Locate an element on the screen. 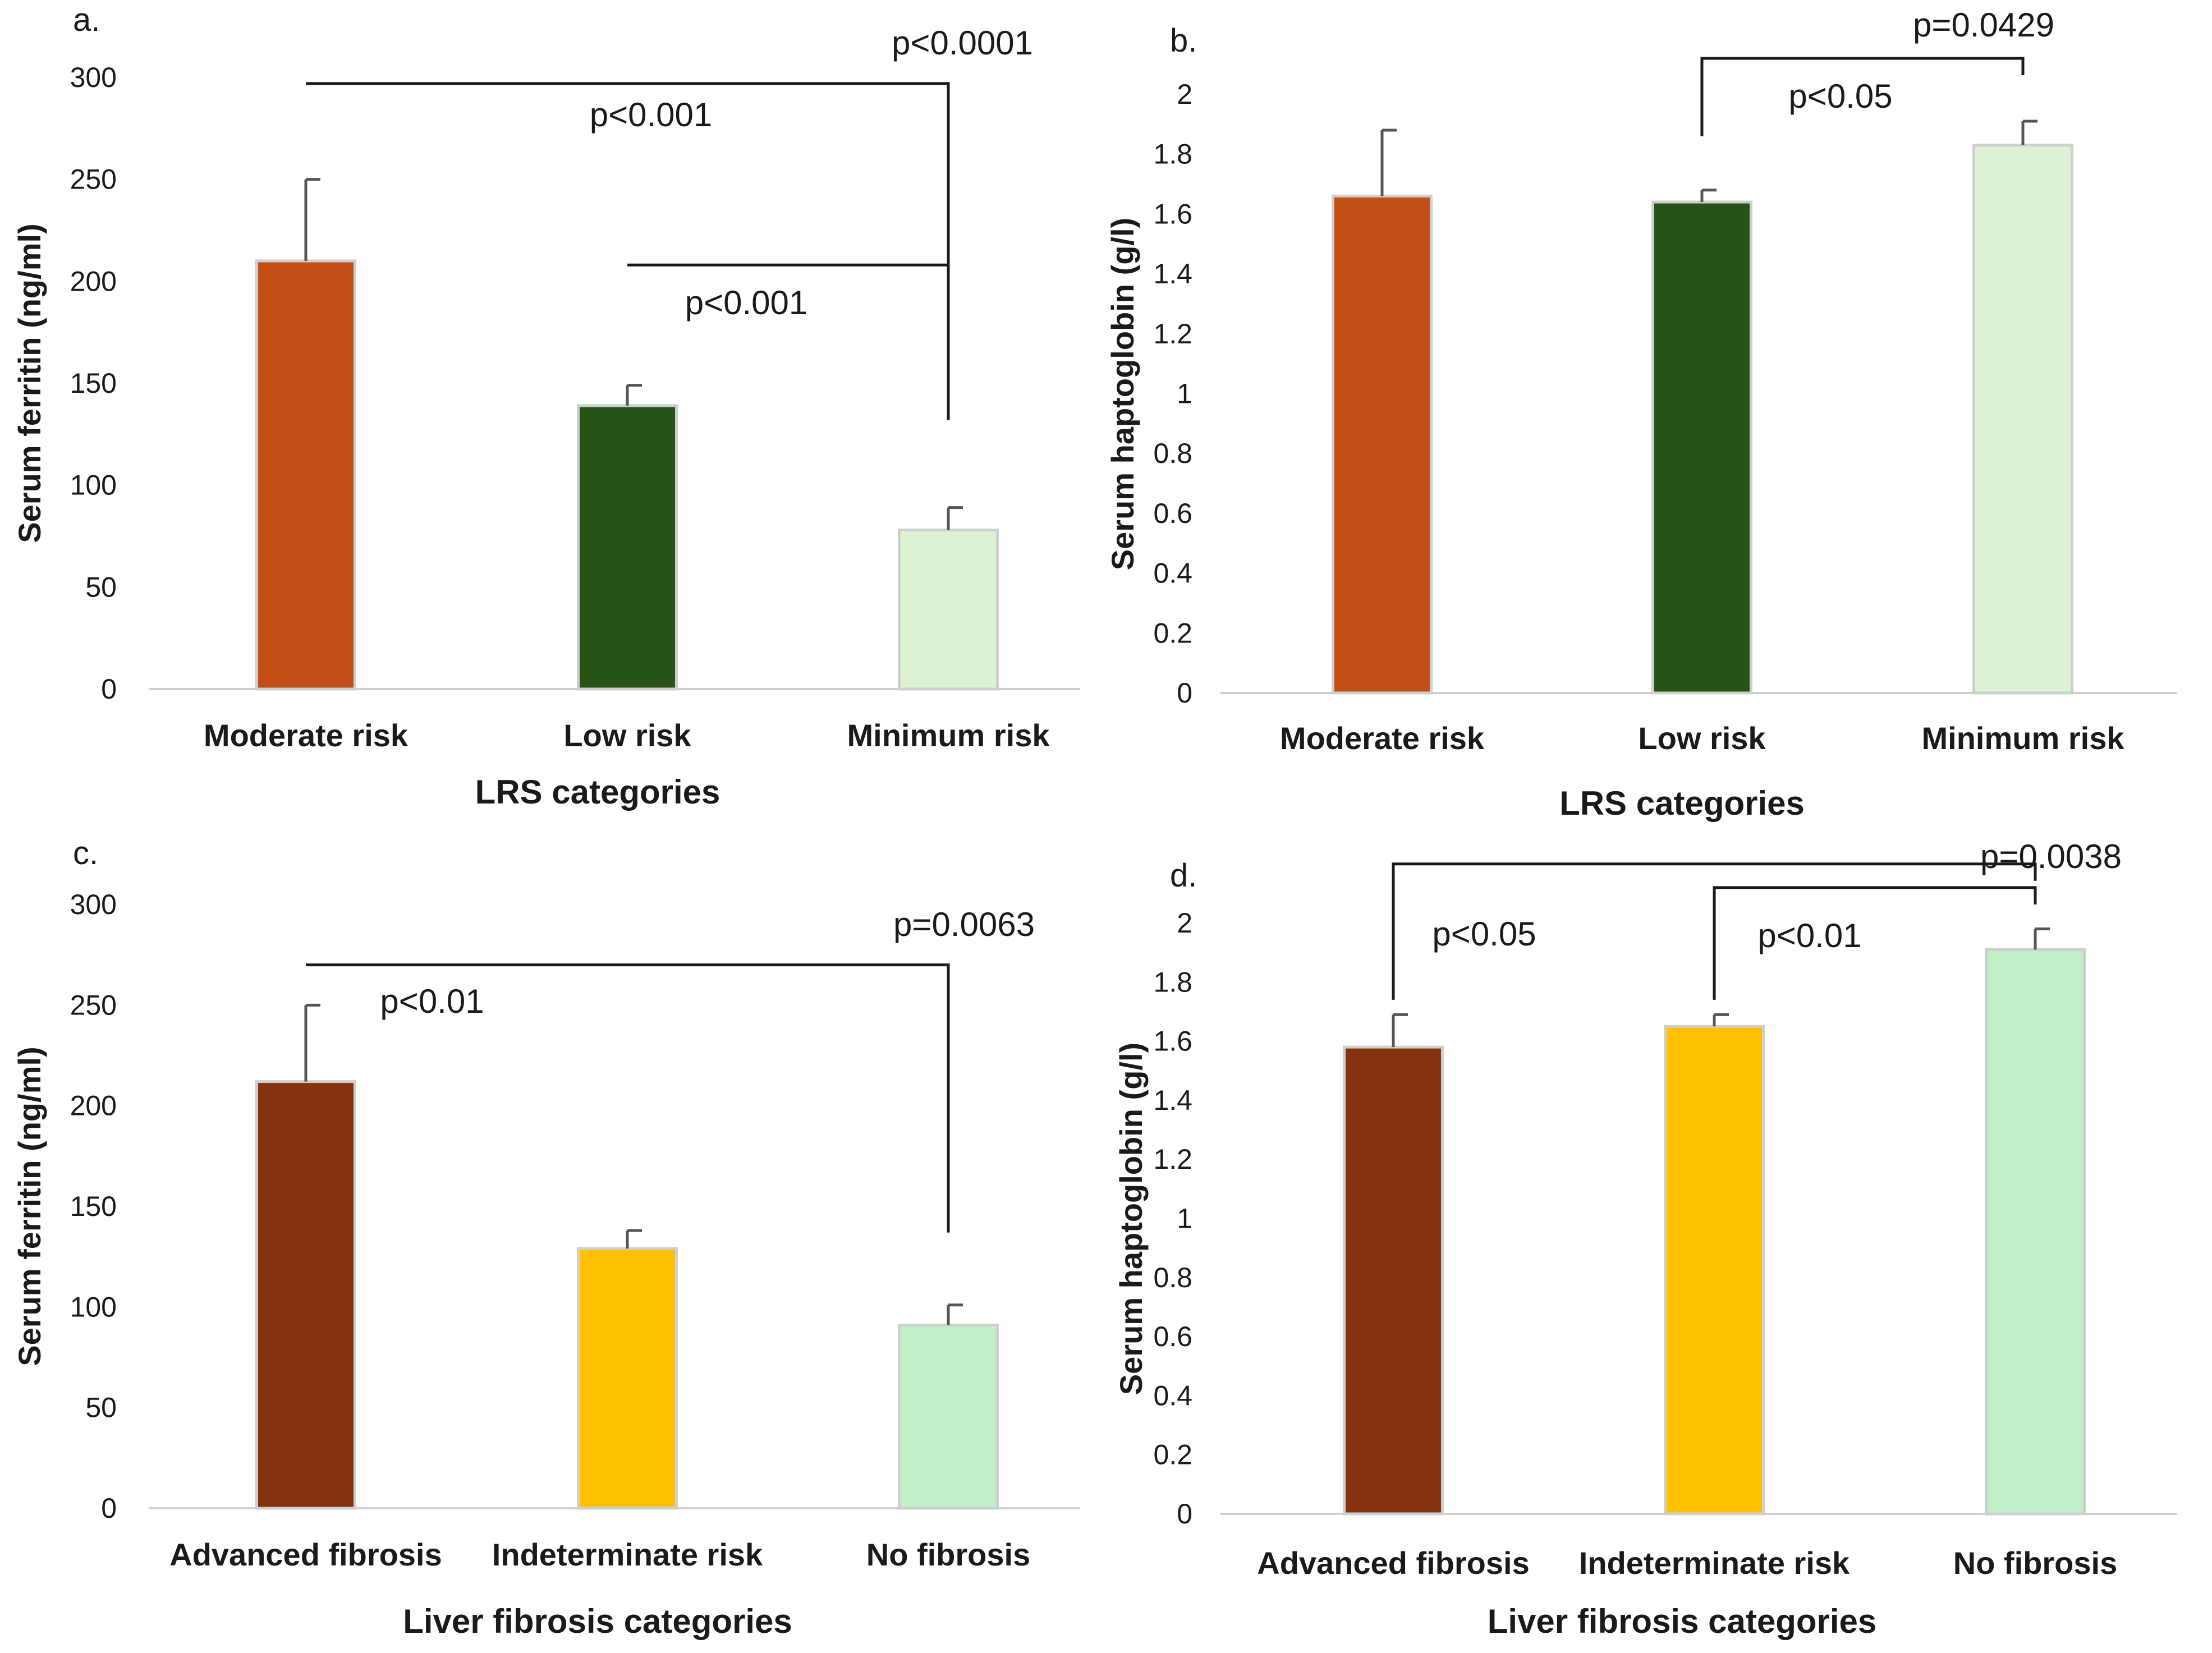 This screenshot has width=2212, height=1653. panel-label: d. is located at coordinates (1183, 875).